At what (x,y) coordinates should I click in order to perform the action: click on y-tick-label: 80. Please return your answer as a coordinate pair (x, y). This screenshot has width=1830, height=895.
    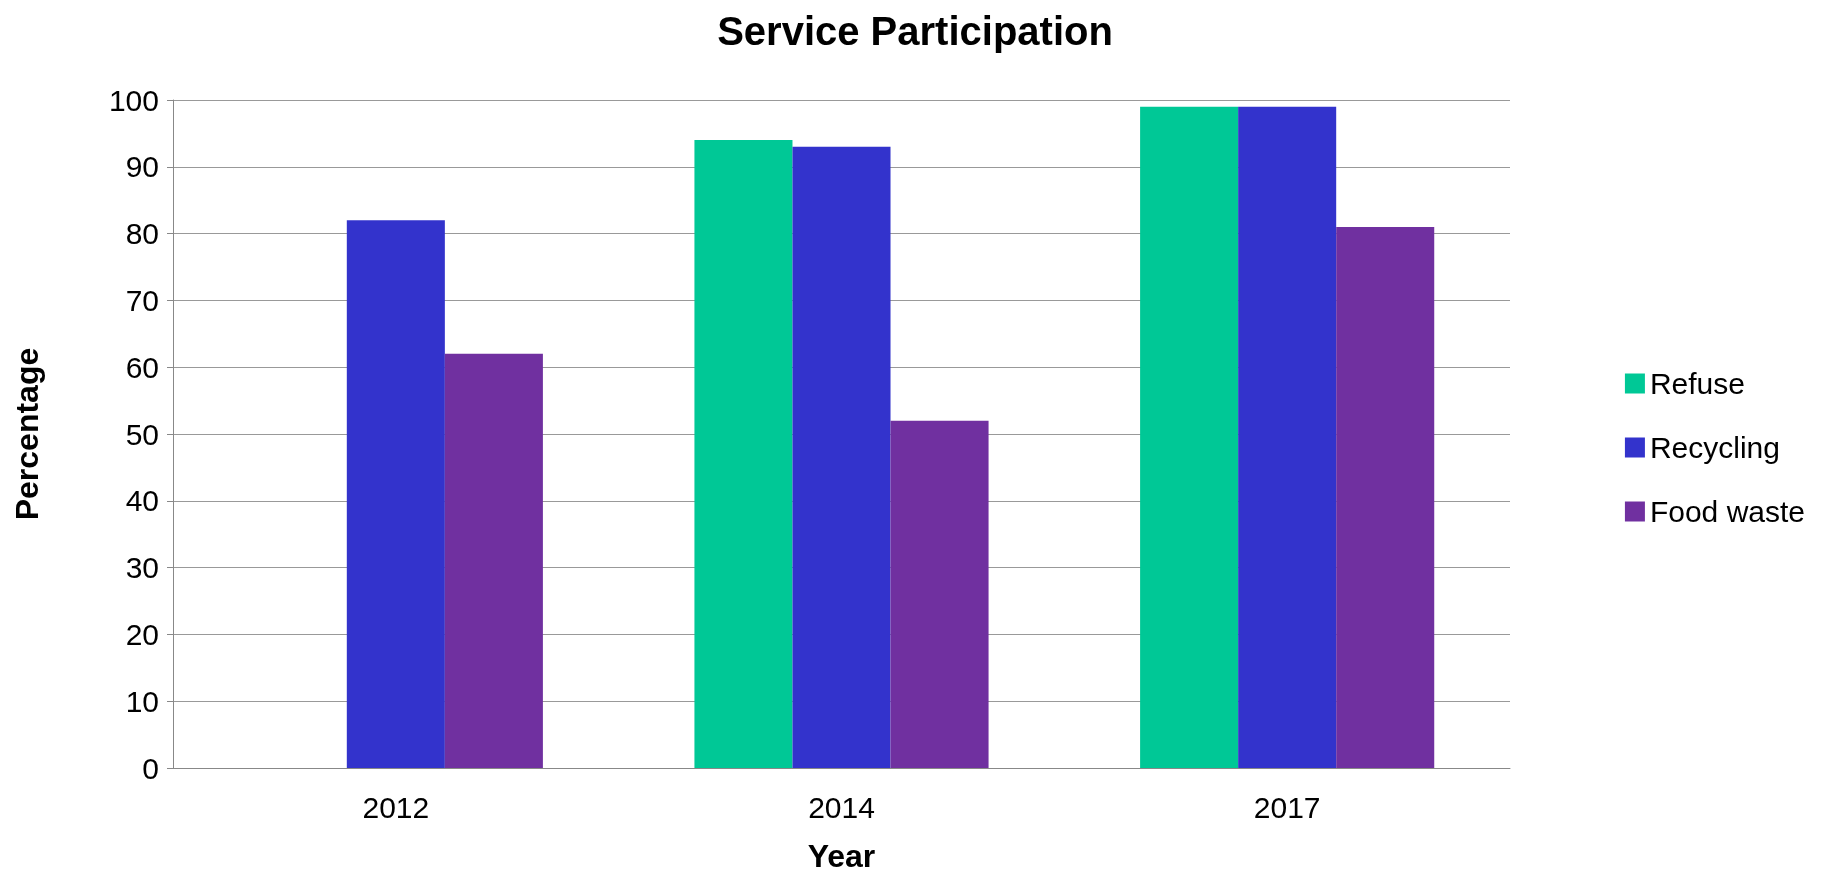
    Looking at the image, I should click on (142, 234).